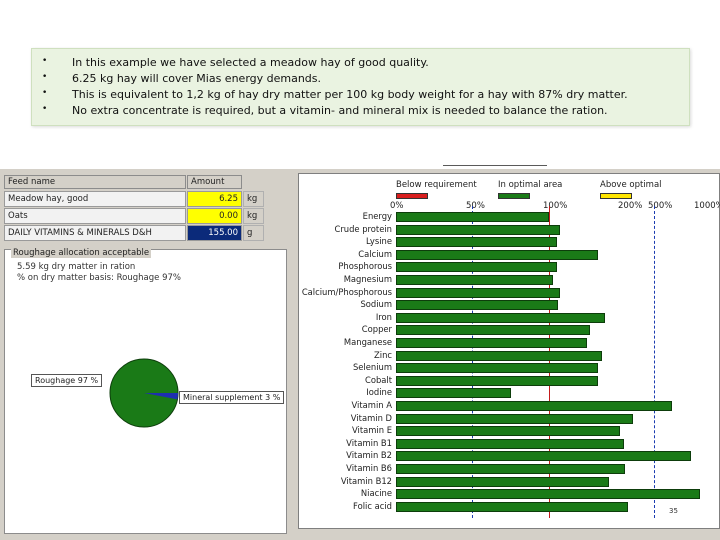 Image resolution: width=720 pixels, height=540 pixels. I want to click on legend-above-swatch, so click(616, 196).